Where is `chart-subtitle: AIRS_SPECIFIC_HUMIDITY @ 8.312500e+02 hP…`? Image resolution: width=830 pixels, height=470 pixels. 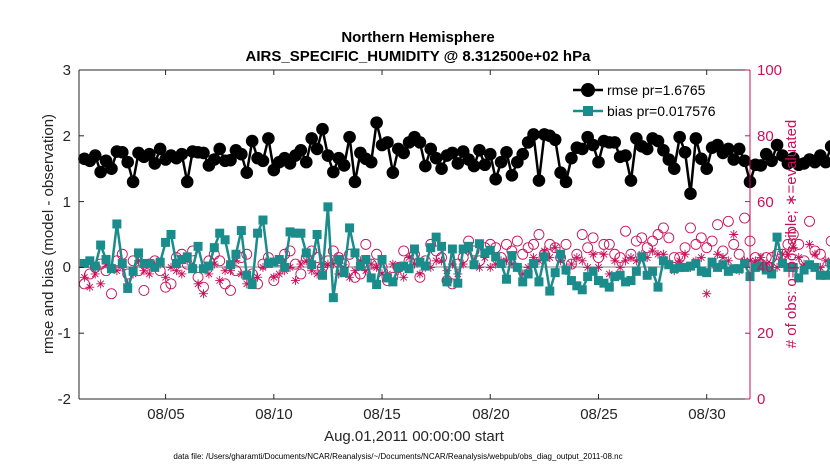
chart-subtitle: AIRS_SPECIFIC_HUMIDITY @ 8.312500e+02 hP… is located at coordinates (419, 56).